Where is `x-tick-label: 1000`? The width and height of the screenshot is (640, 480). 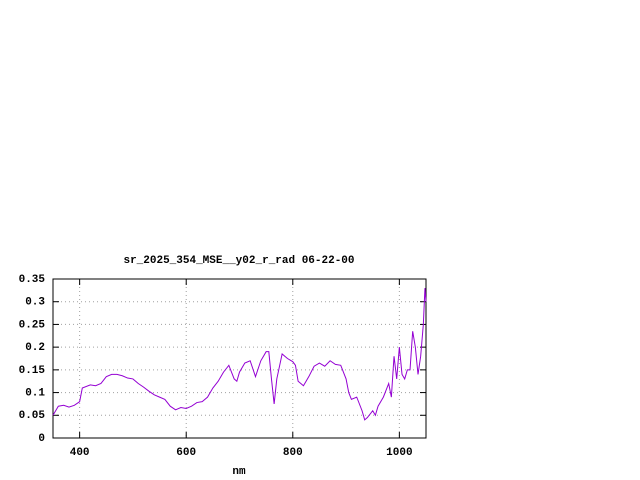
x-tick-label: 1000 is located at coordinates (399, 453).